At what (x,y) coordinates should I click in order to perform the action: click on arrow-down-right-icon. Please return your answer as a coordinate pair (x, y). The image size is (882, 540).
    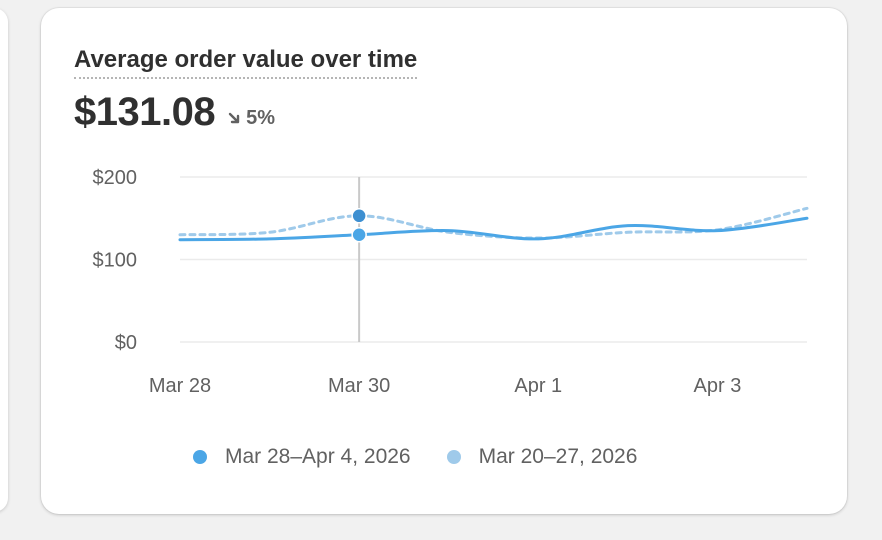
    Looking at the image, I should click on (234, 118).